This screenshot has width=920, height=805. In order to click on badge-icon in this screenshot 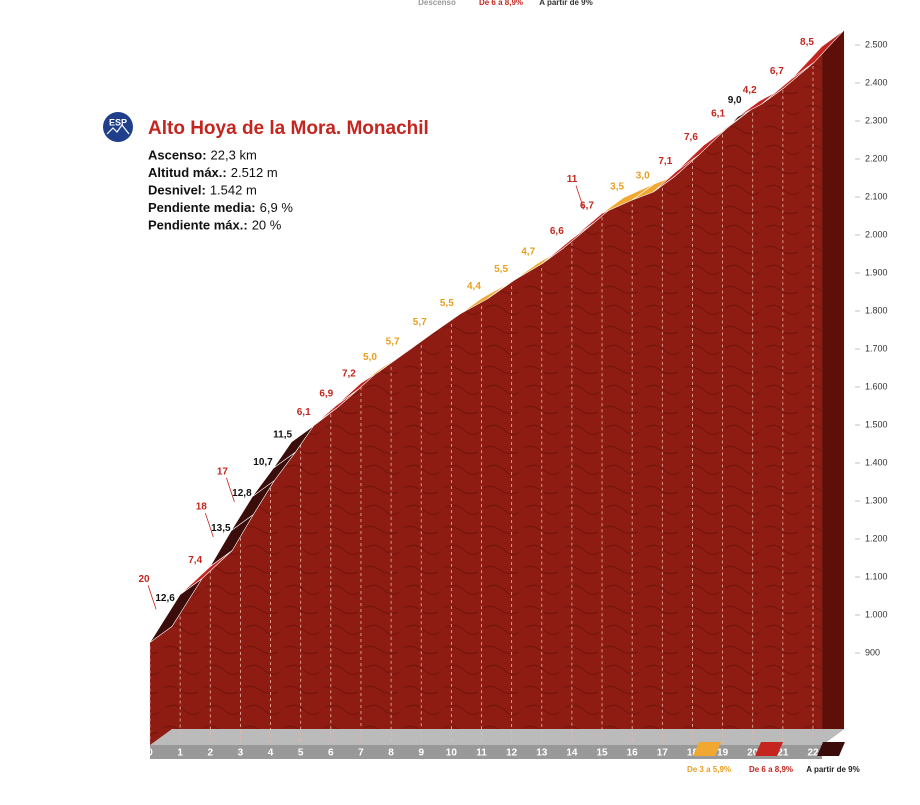, I will do `click(118, 129)`.